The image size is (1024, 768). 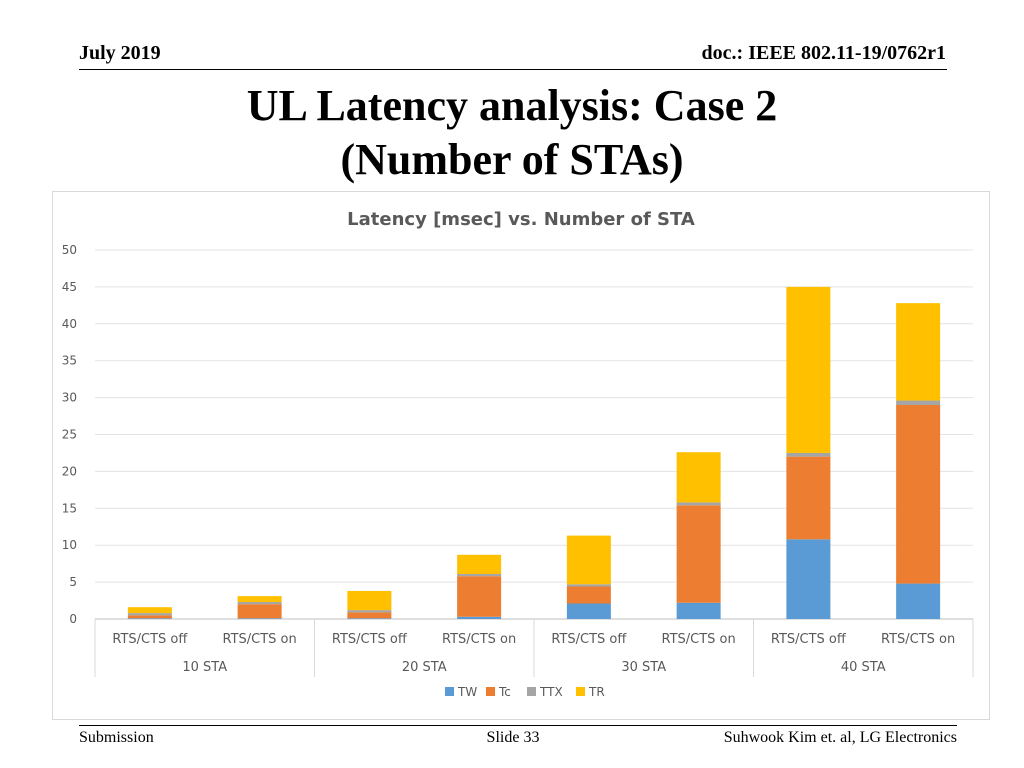 I want to click on footer-slide-number: Slide 33, so click(x=513, y=737).